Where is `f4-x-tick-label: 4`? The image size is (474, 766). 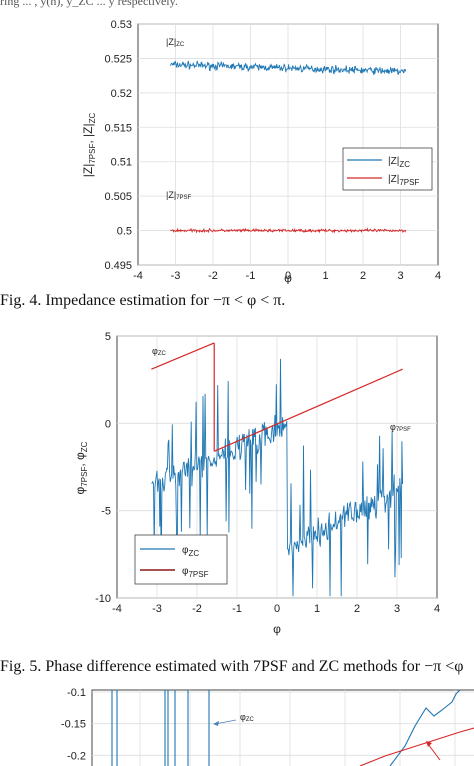
f4-x-tick-label: 4 is located at coordinates (438, 276).